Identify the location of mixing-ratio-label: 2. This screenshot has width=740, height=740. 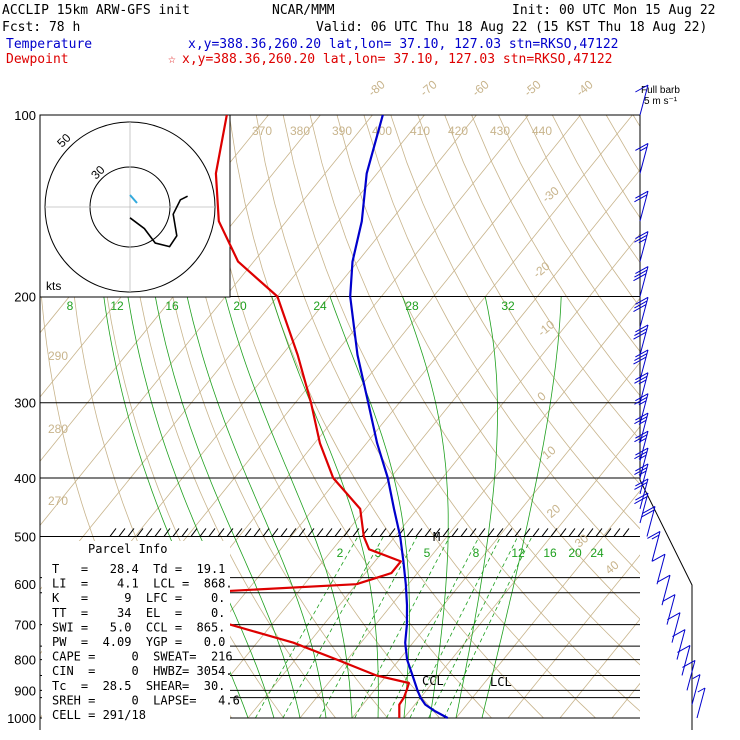
(340, 553).